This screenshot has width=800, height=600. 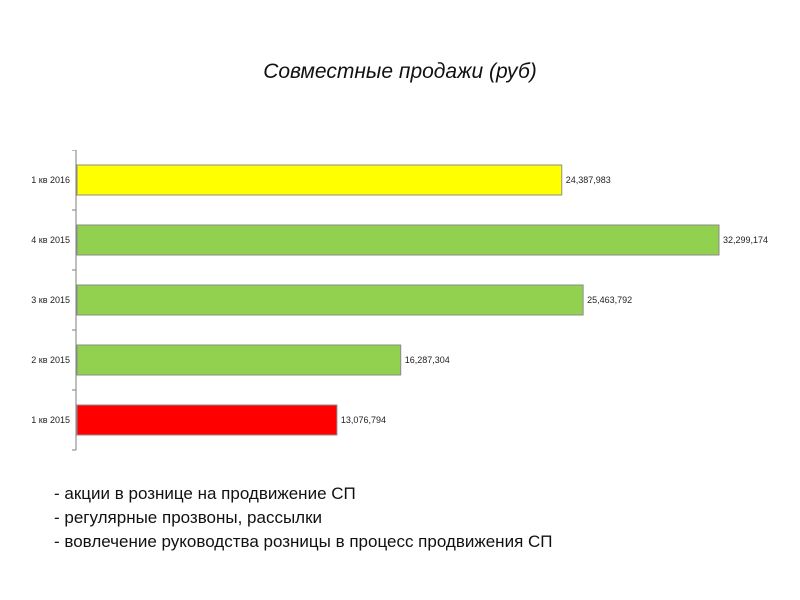 I want to click on chart-title: Совместные продажи (руб), so click(x=400, y=71).